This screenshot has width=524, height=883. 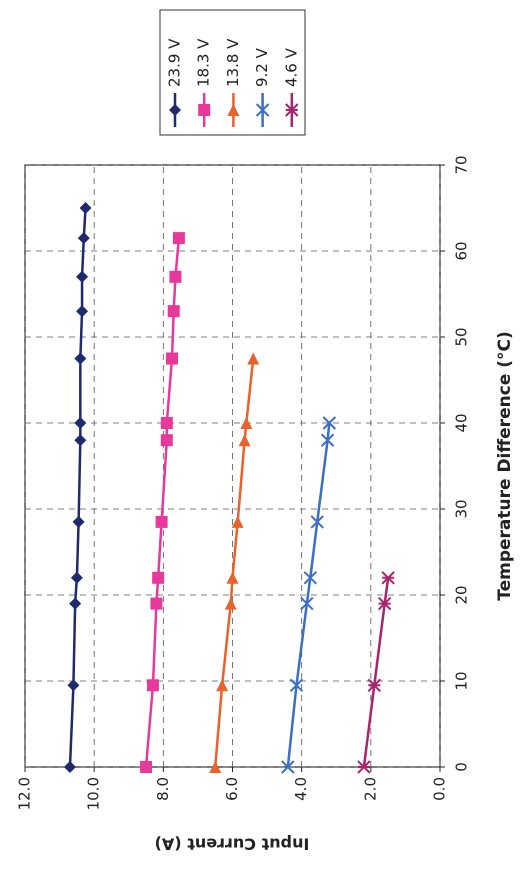 What do you see at coordinates (232, 789) in the screenshot?
I see `y-tick-label: 6.0` at bounding box center [232, 789].